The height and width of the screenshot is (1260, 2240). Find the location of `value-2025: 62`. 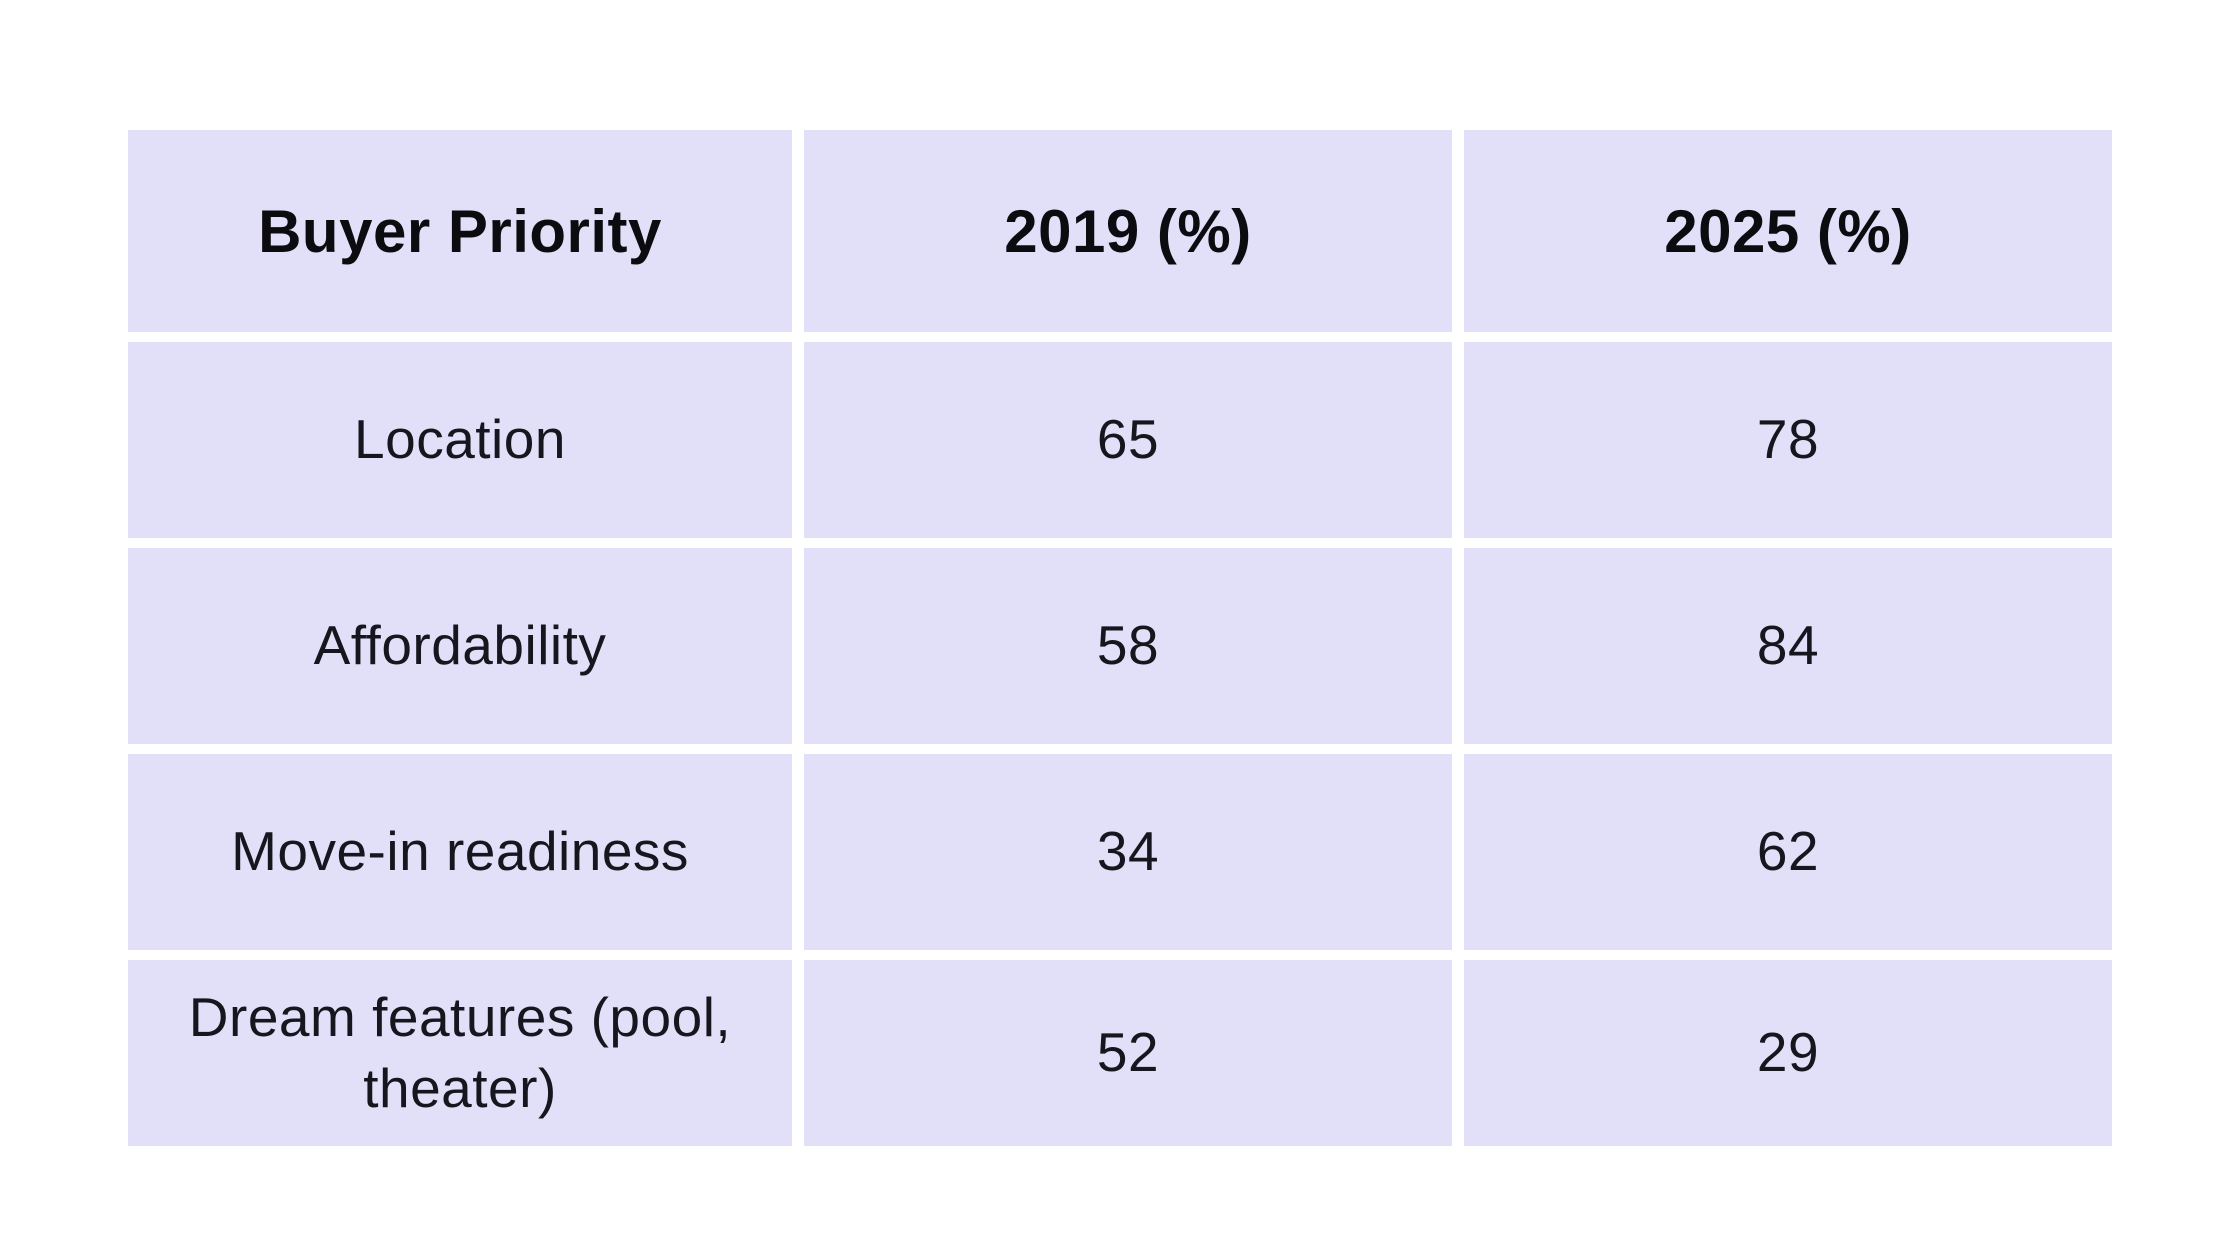

value-2025: 62 is located at coordinates (1788, 852).